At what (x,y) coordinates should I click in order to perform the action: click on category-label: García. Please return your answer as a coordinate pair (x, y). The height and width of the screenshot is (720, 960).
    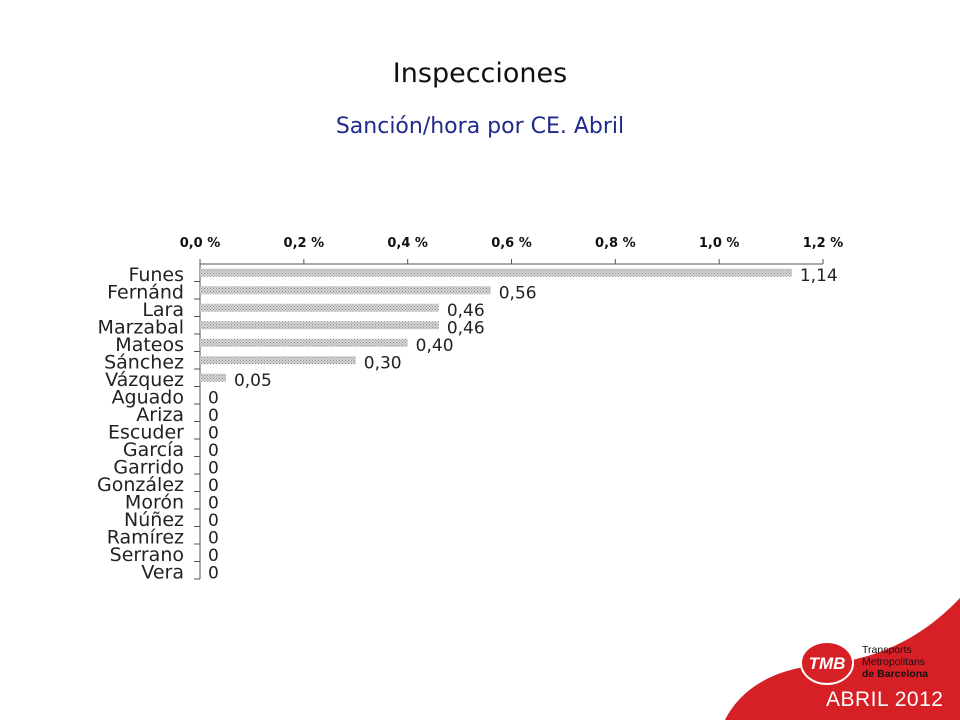
    Looking at the image, I should click on (153, 450).